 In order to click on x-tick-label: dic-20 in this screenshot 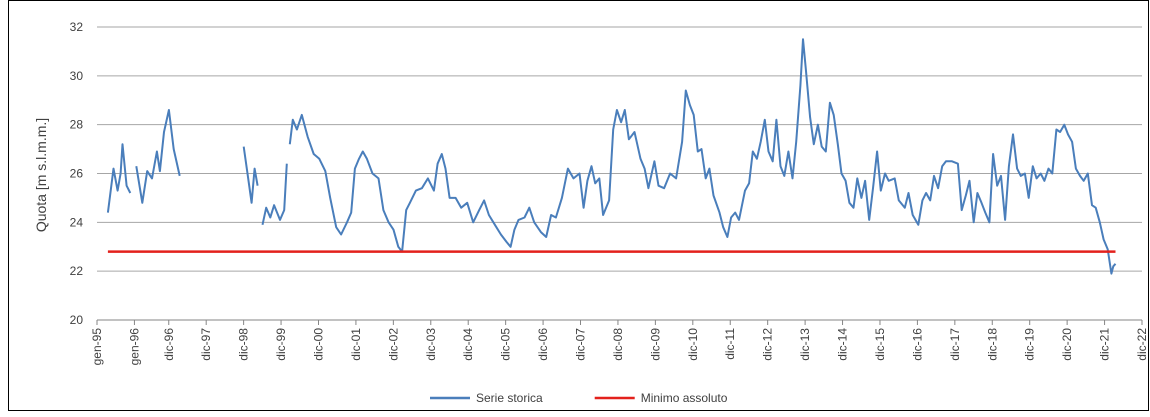, I will do `click(1067, 344)`.